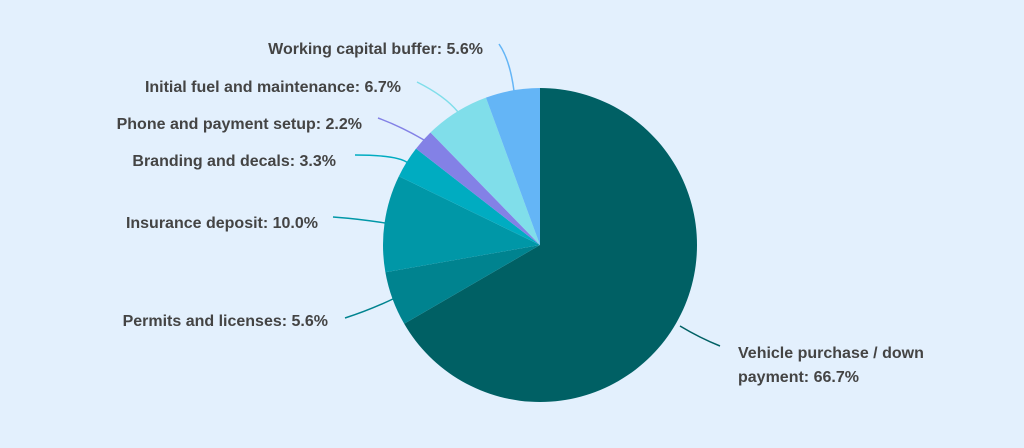 The width and height of the screenshot is (1024, 448). I want to click on slice-label: Working capital buffer: 5.6%, so click(375, 49).